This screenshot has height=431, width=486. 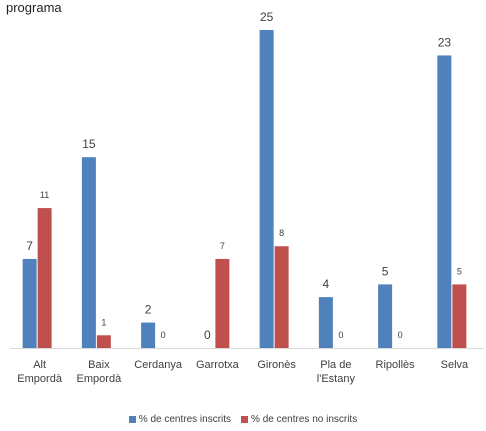 I want to click on x-tick-label-4: Garrotxa, so click(x=218, y=365).